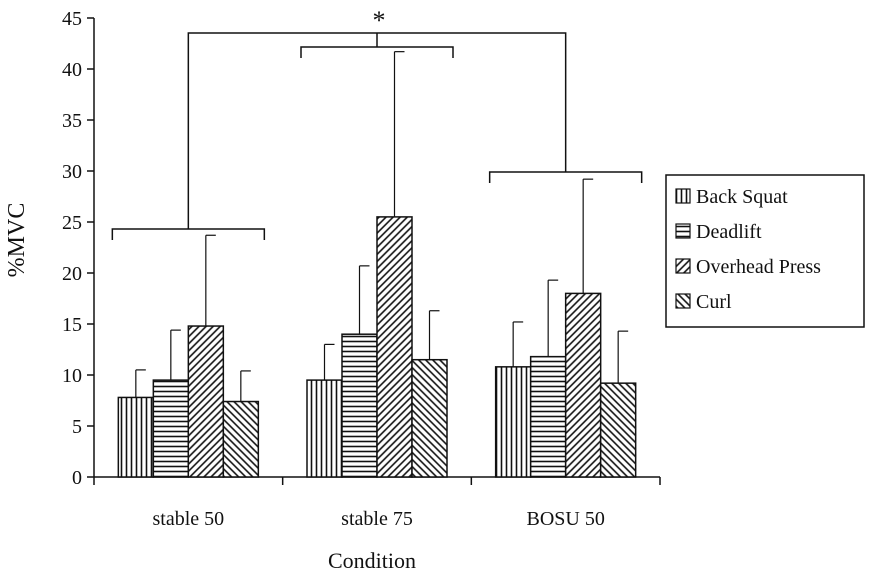 Image resolution: width=870 pixels, height=579 pixels. Describe the element at coordinates (72, 121) in the screenshot. I see `y-tick-label: 35` at that location.